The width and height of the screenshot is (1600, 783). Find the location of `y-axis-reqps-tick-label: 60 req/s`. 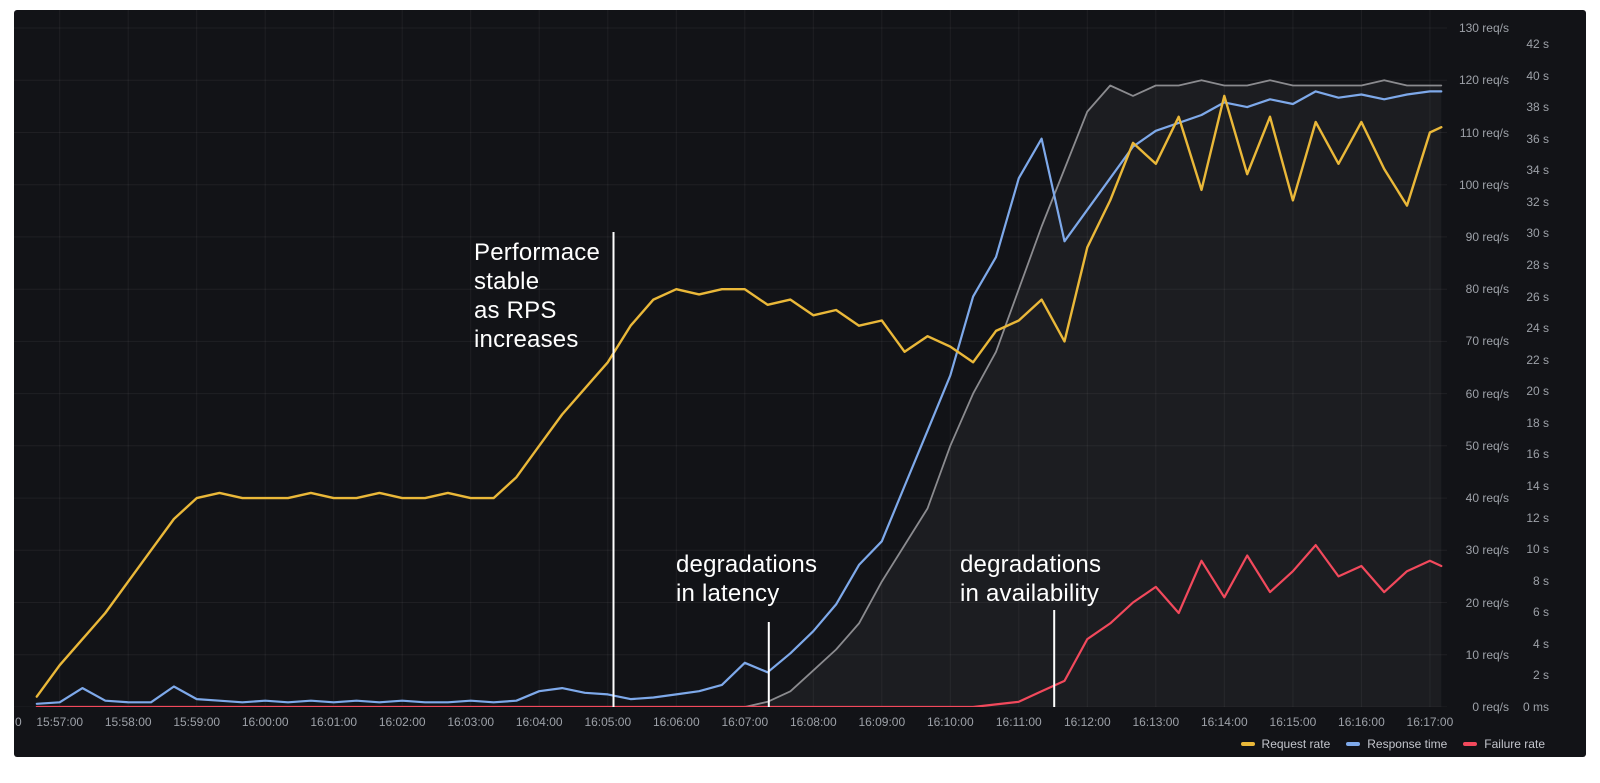

y-axis-reqps-tick-label: 60 req/s is located at coordinates (1487, 393).